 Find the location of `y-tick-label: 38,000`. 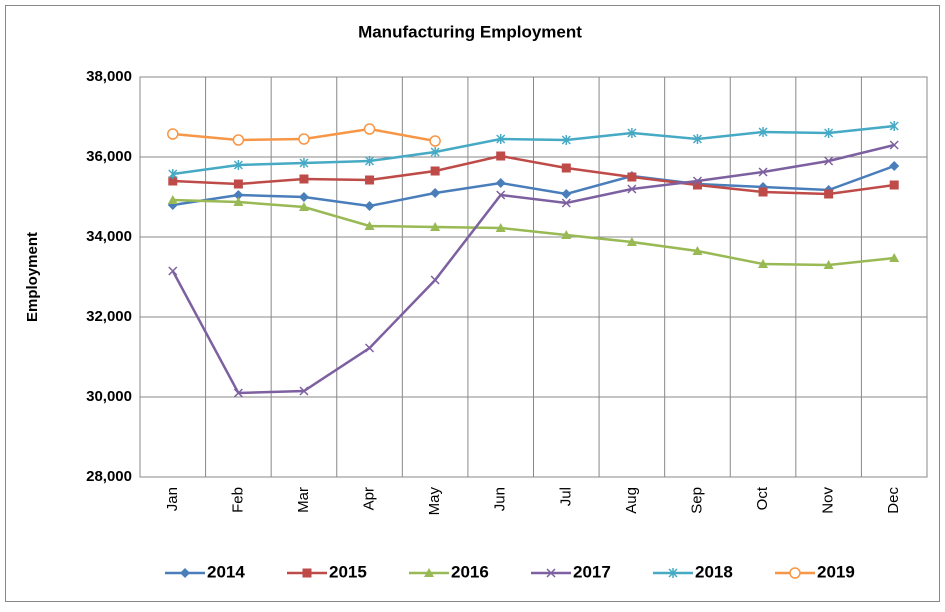

y-tick-label: 38,000 is located at coordinates (109, 76).